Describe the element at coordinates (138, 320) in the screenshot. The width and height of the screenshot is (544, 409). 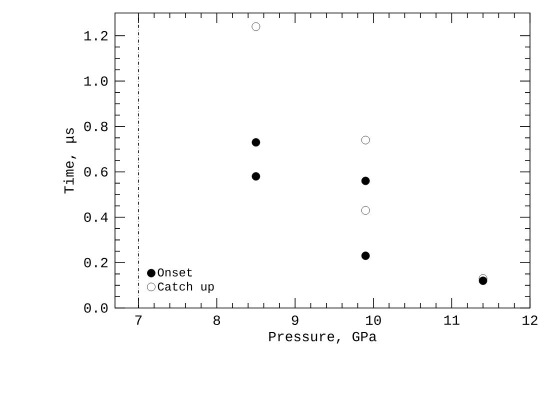
I see `x-tick-label: 7` at that location.